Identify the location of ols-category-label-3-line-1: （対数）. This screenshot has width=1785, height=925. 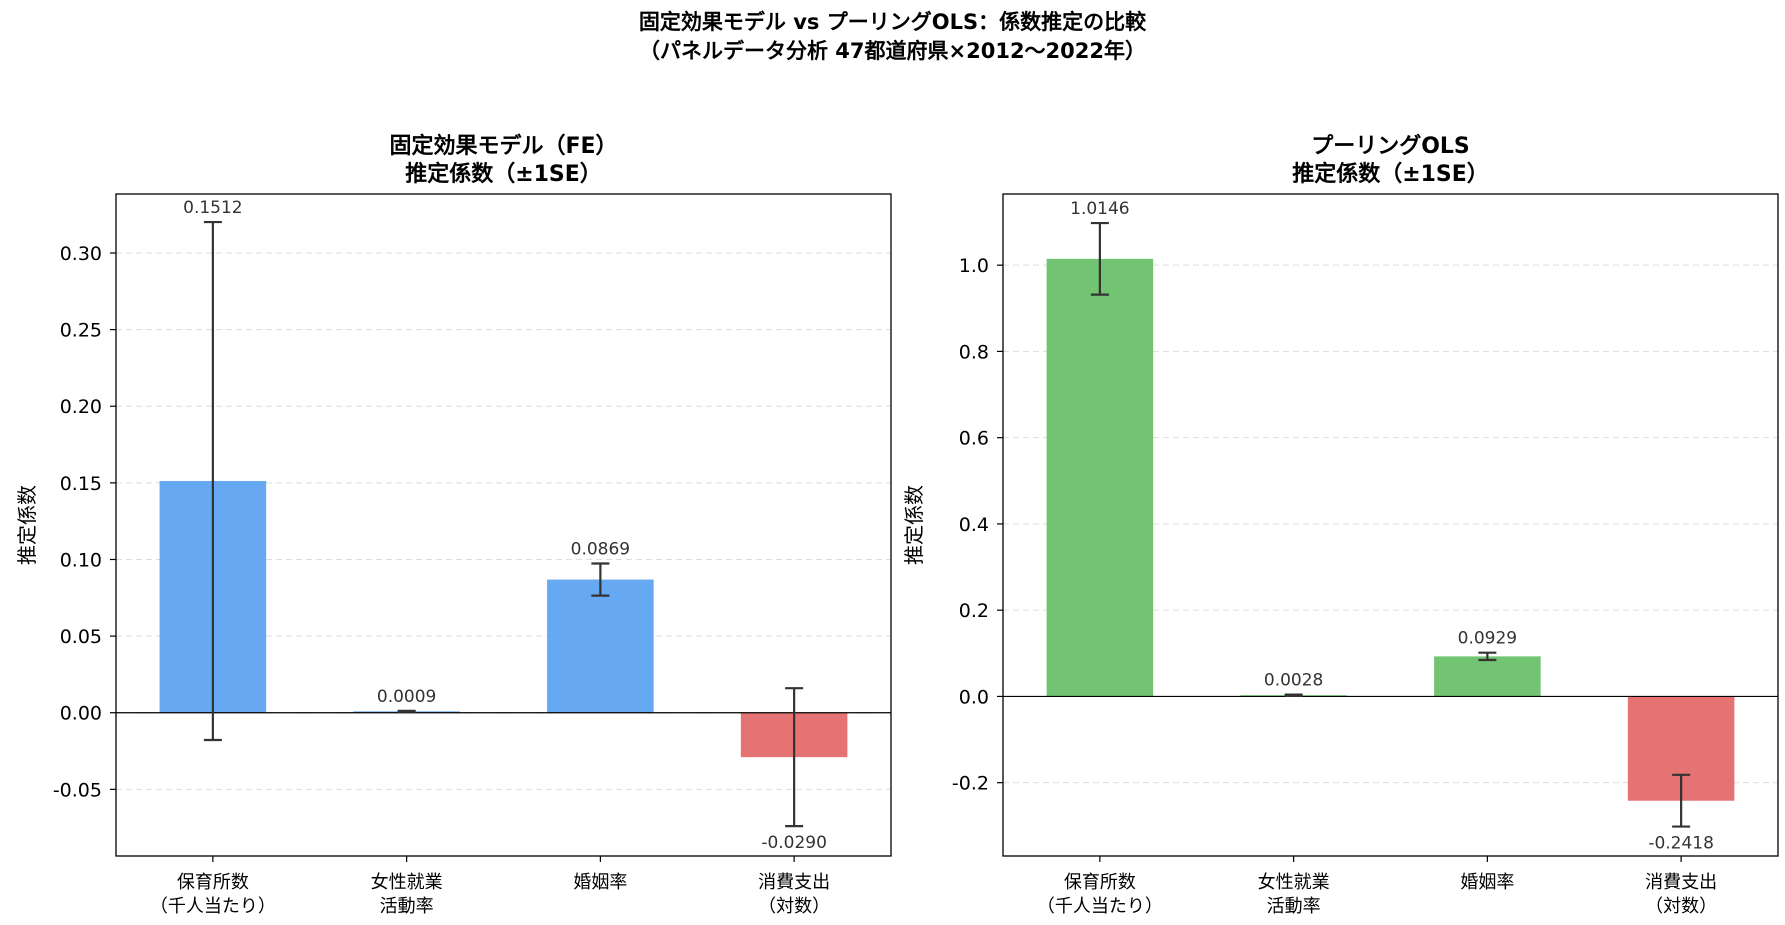
(1681, 906).